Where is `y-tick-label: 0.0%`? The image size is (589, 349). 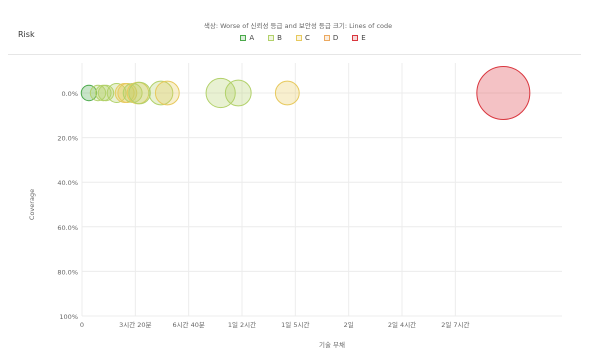 y-tick-label: 0.0% is located at coordinates (69, 94).